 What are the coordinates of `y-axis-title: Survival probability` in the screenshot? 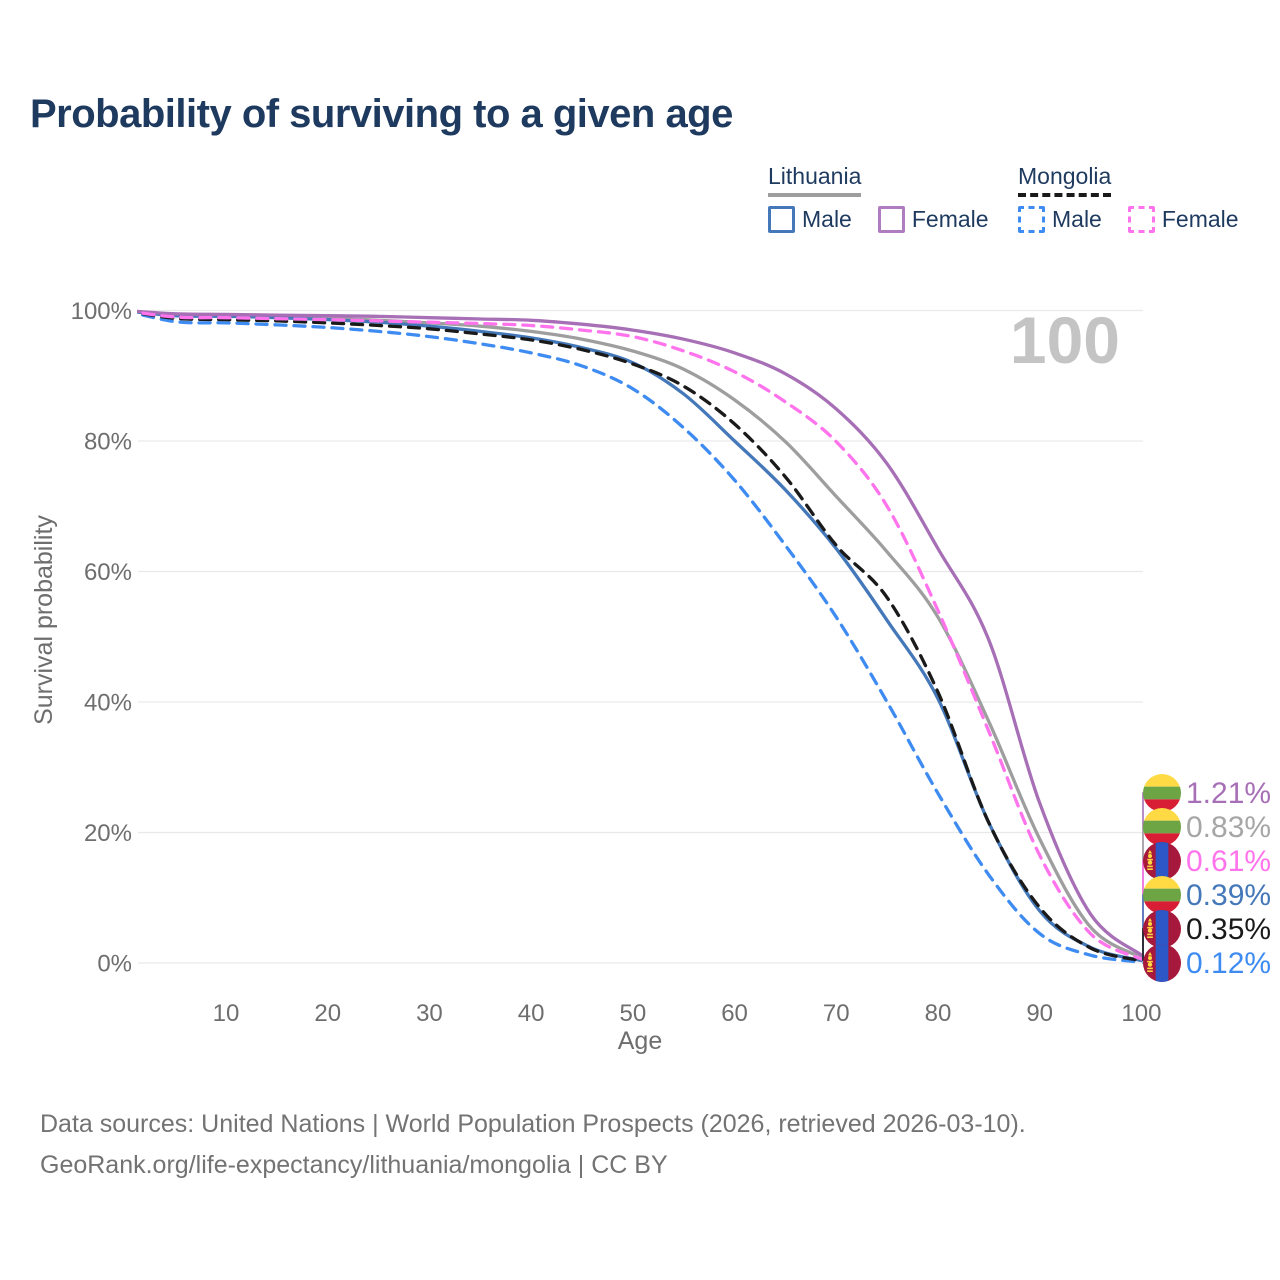 It's located at (44, 620).